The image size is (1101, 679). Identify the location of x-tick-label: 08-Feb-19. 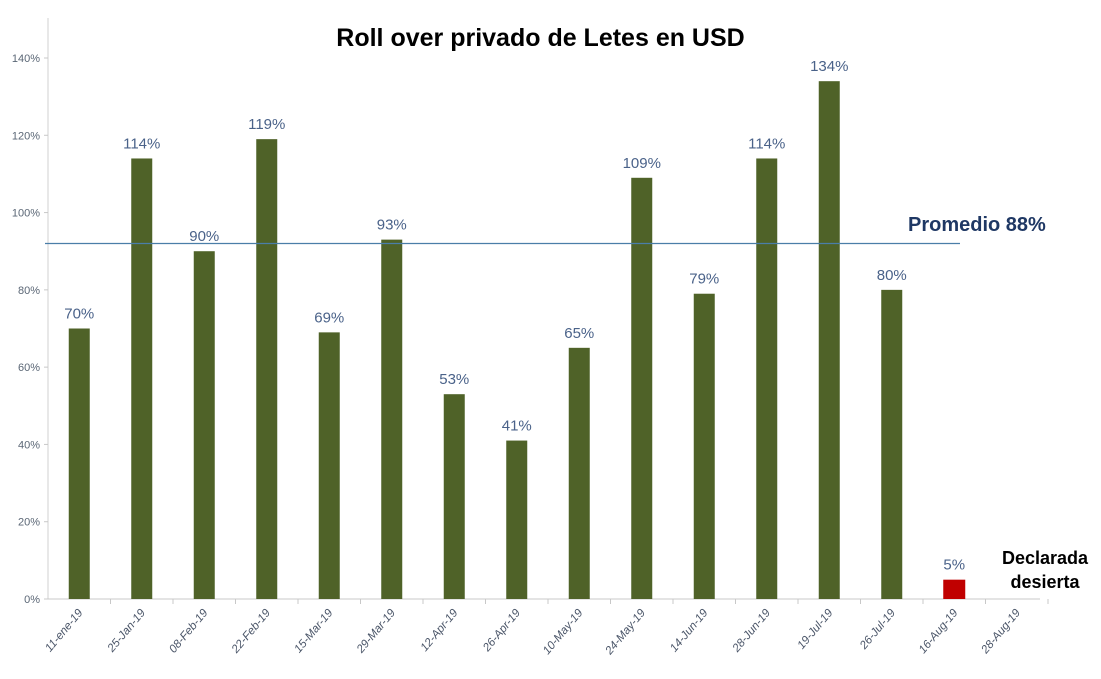
(189, 631).